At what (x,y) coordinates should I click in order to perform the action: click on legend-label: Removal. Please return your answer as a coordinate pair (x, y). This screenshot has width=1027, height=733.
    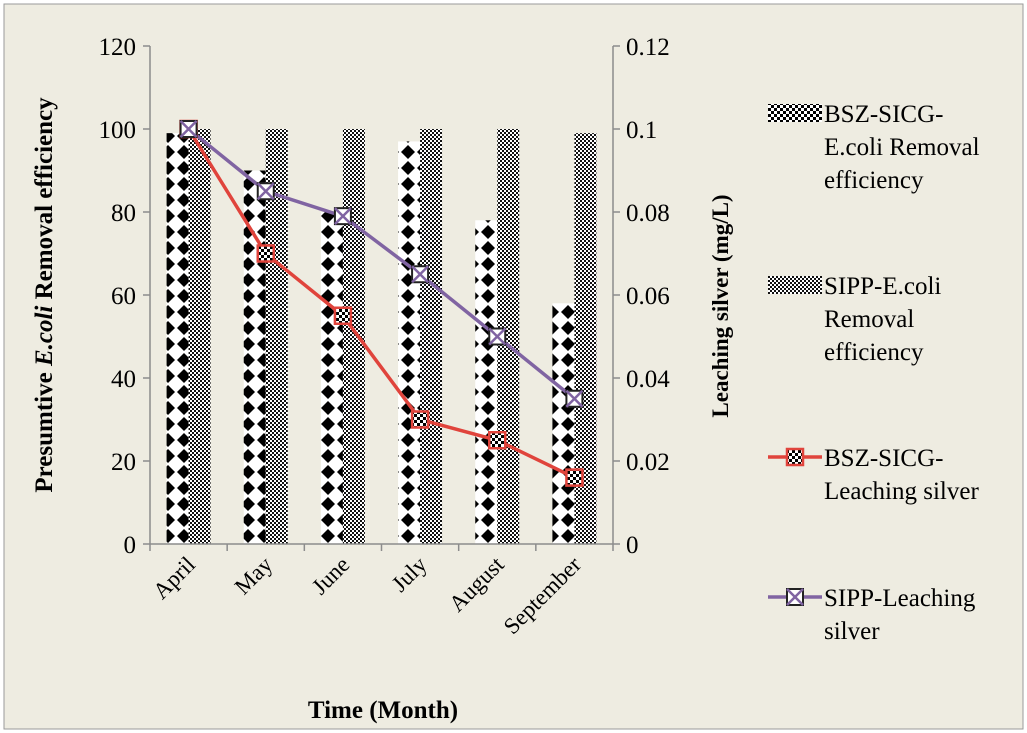
    Looking at the image, I should click on (869, 319).